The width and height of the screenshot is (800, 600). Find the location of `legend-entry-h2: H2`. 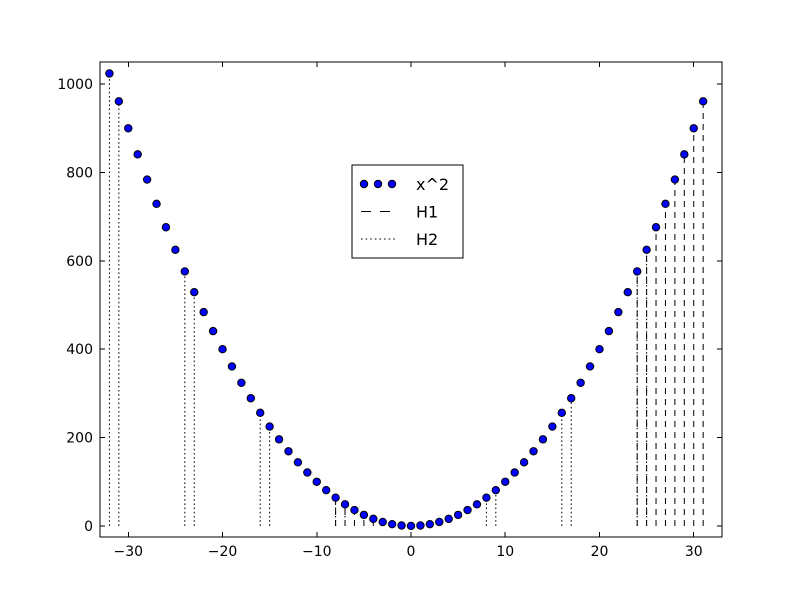

legend-entry-h2: H2 is located at coordinates (399, 239).